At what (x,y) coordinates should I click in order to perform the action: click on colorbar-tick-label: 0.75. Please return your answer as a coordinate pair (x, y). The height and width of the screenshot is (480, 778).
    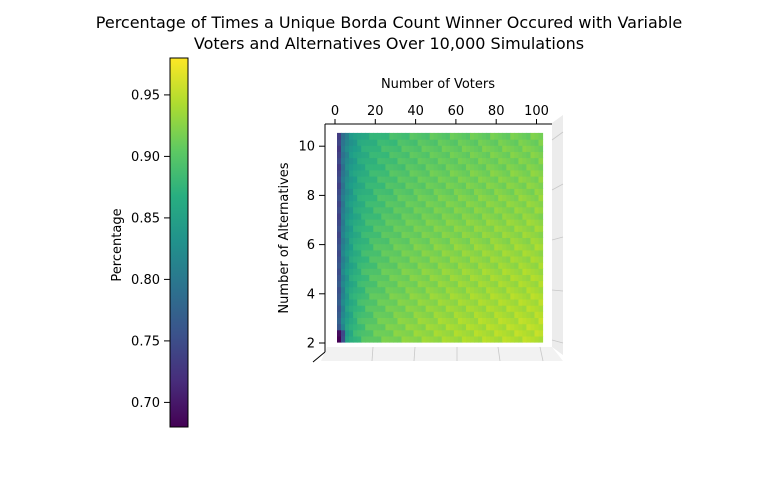
    Looking at the image, I should click on (145, 341).